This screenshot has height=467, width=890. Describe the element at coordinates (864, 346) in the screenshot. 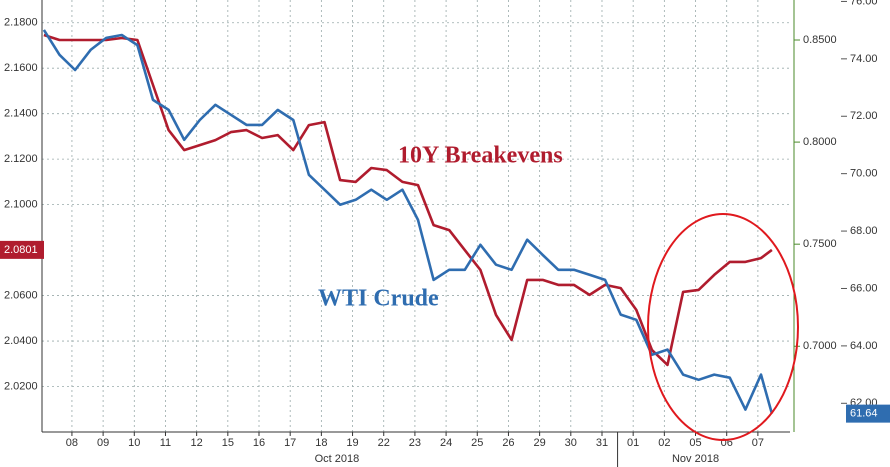

I see `y2-tick-label: 64.00` at that location.